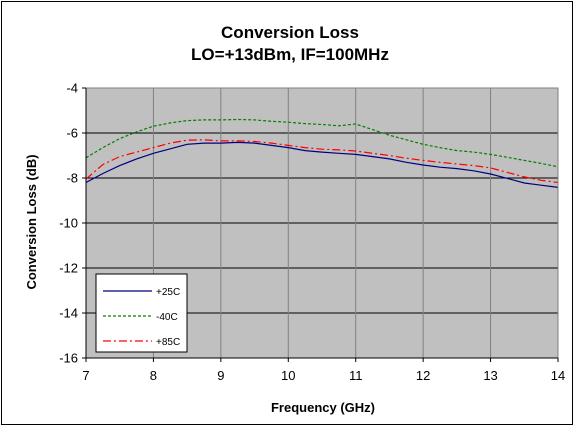 The image size is (576, 430). I want to click on chart-title-line-1: Conversion Loss, so click(290, 32).